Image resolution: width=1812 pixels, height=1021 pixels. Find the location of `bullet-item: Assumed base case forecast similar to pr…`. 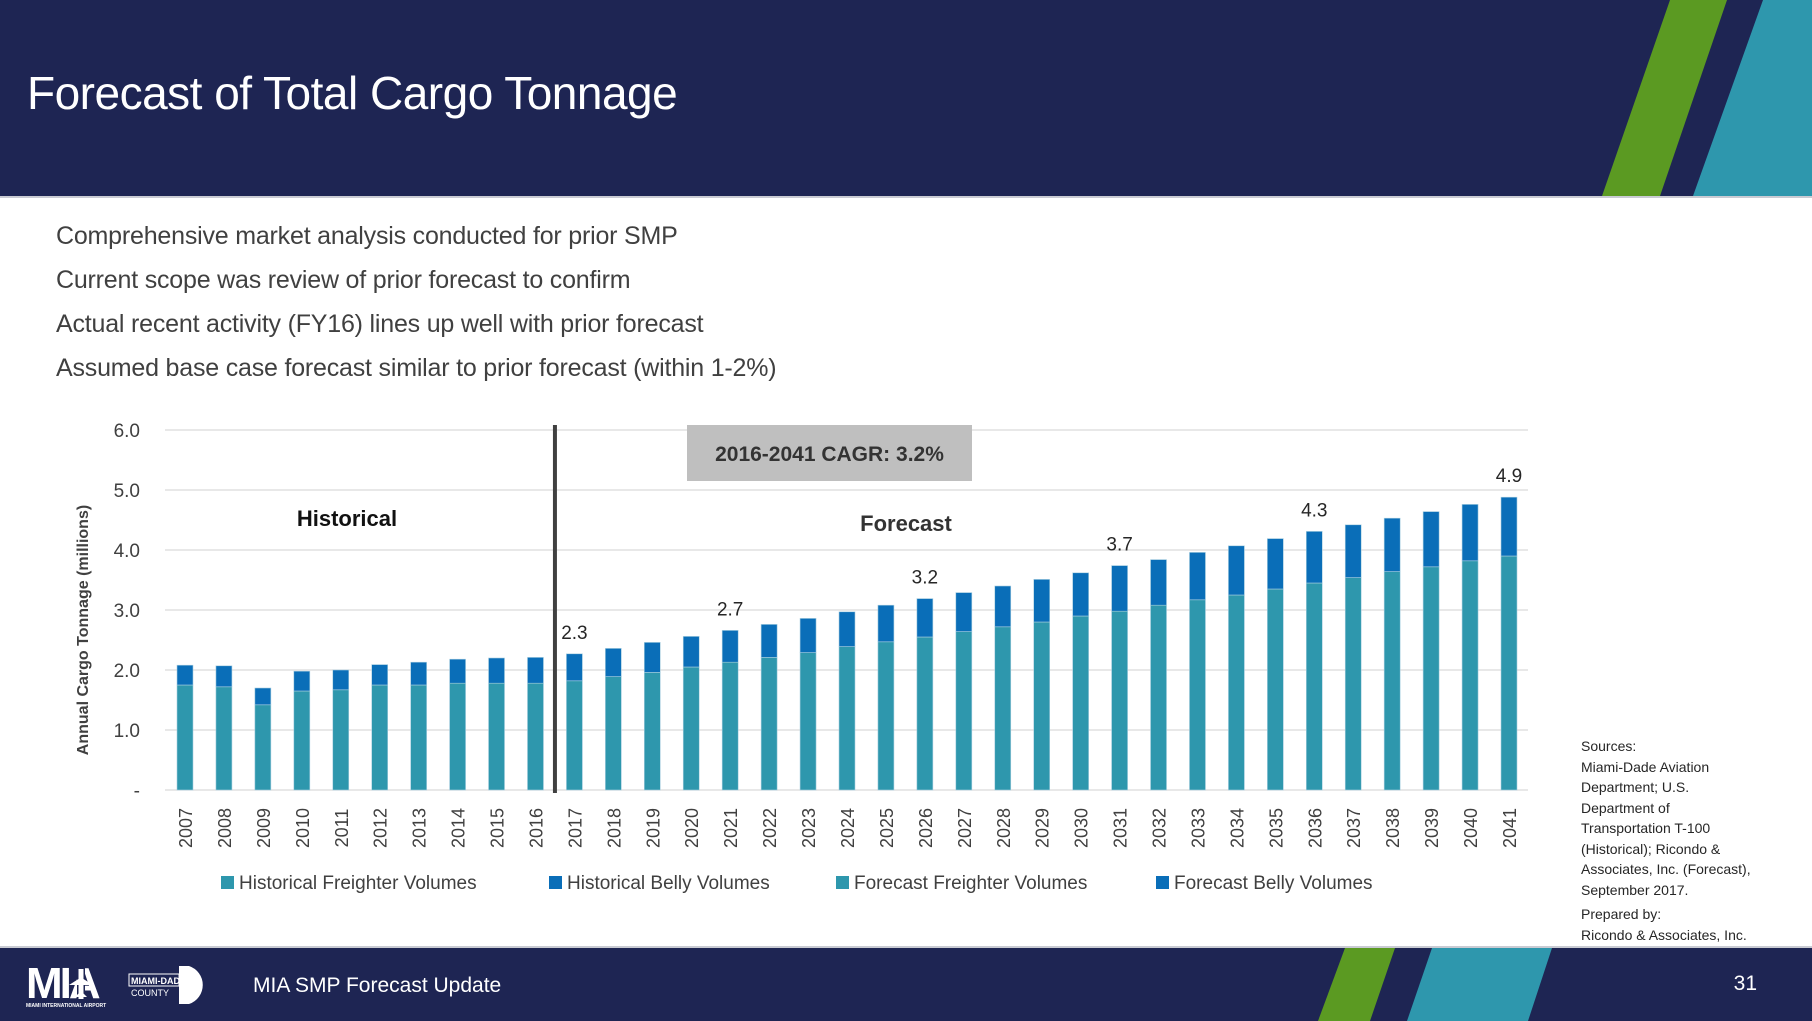

bullet-item: Assumed base case forecast similar to pr… is located at coordinates (416, 368).